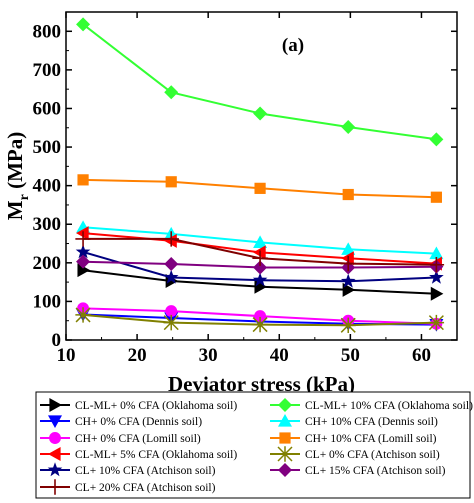  Describe the element at coordinates (137, 355) in the screenshot. I see `x-tick-label: 20` at that location.